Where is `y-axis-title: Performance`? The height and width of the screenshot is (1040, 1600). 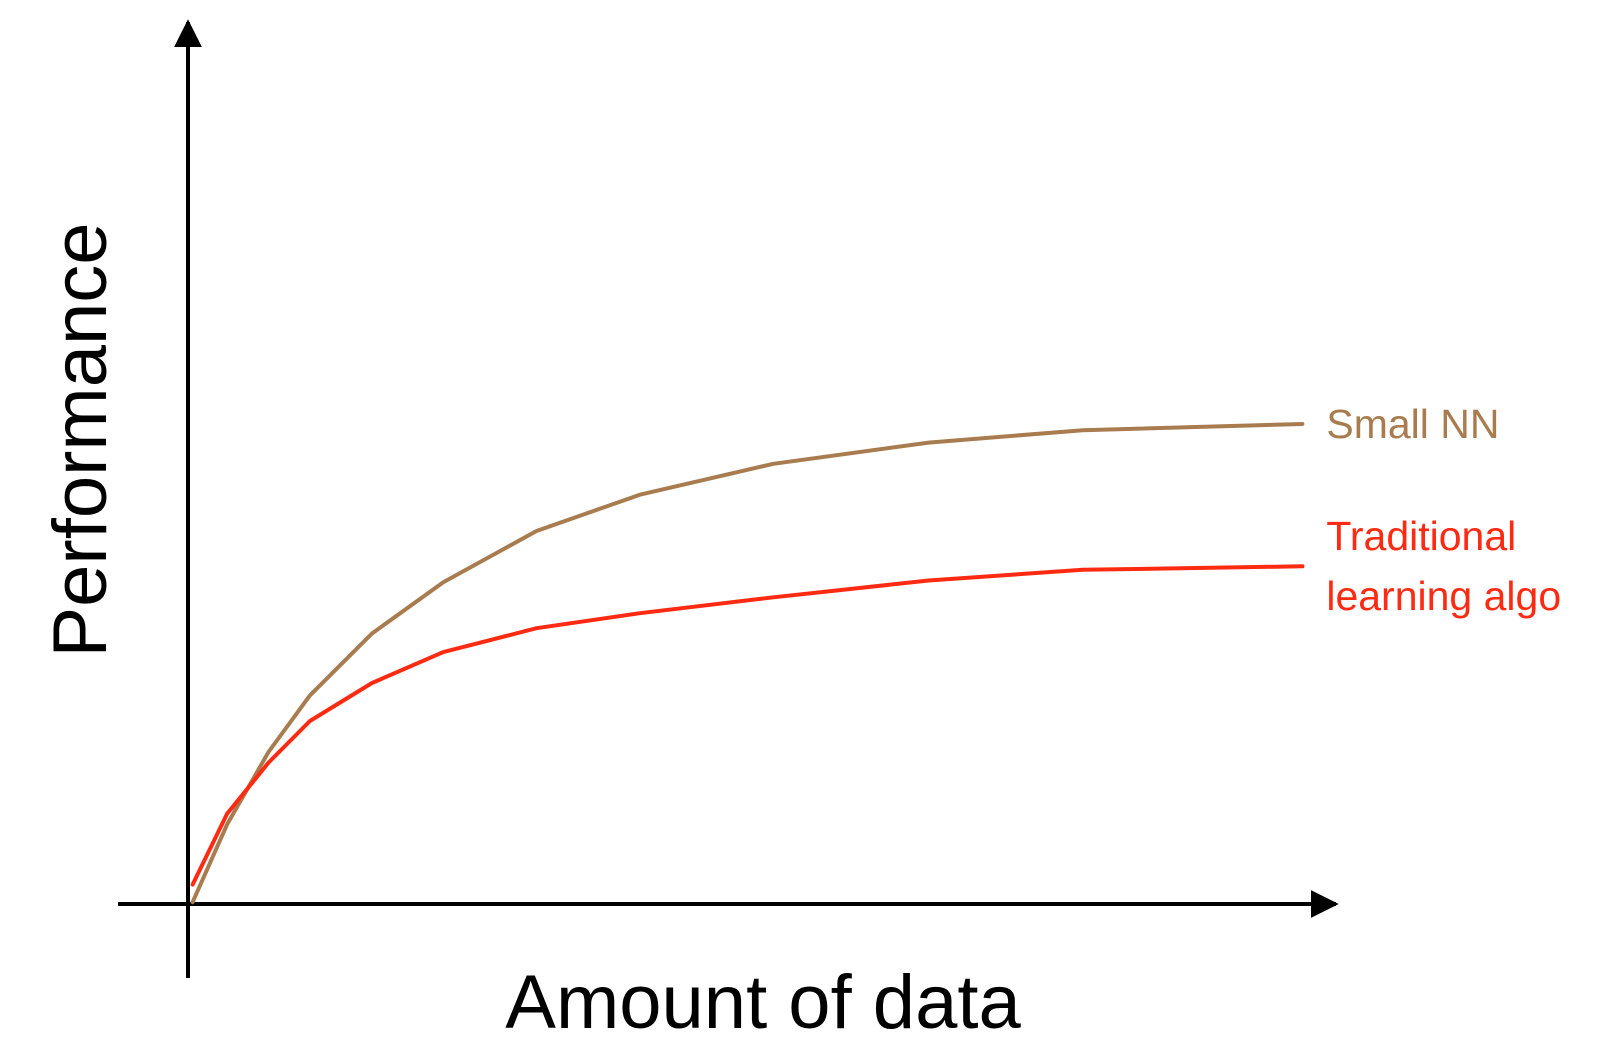 y-axis-title: Performance is located at coordinates (80, 439).